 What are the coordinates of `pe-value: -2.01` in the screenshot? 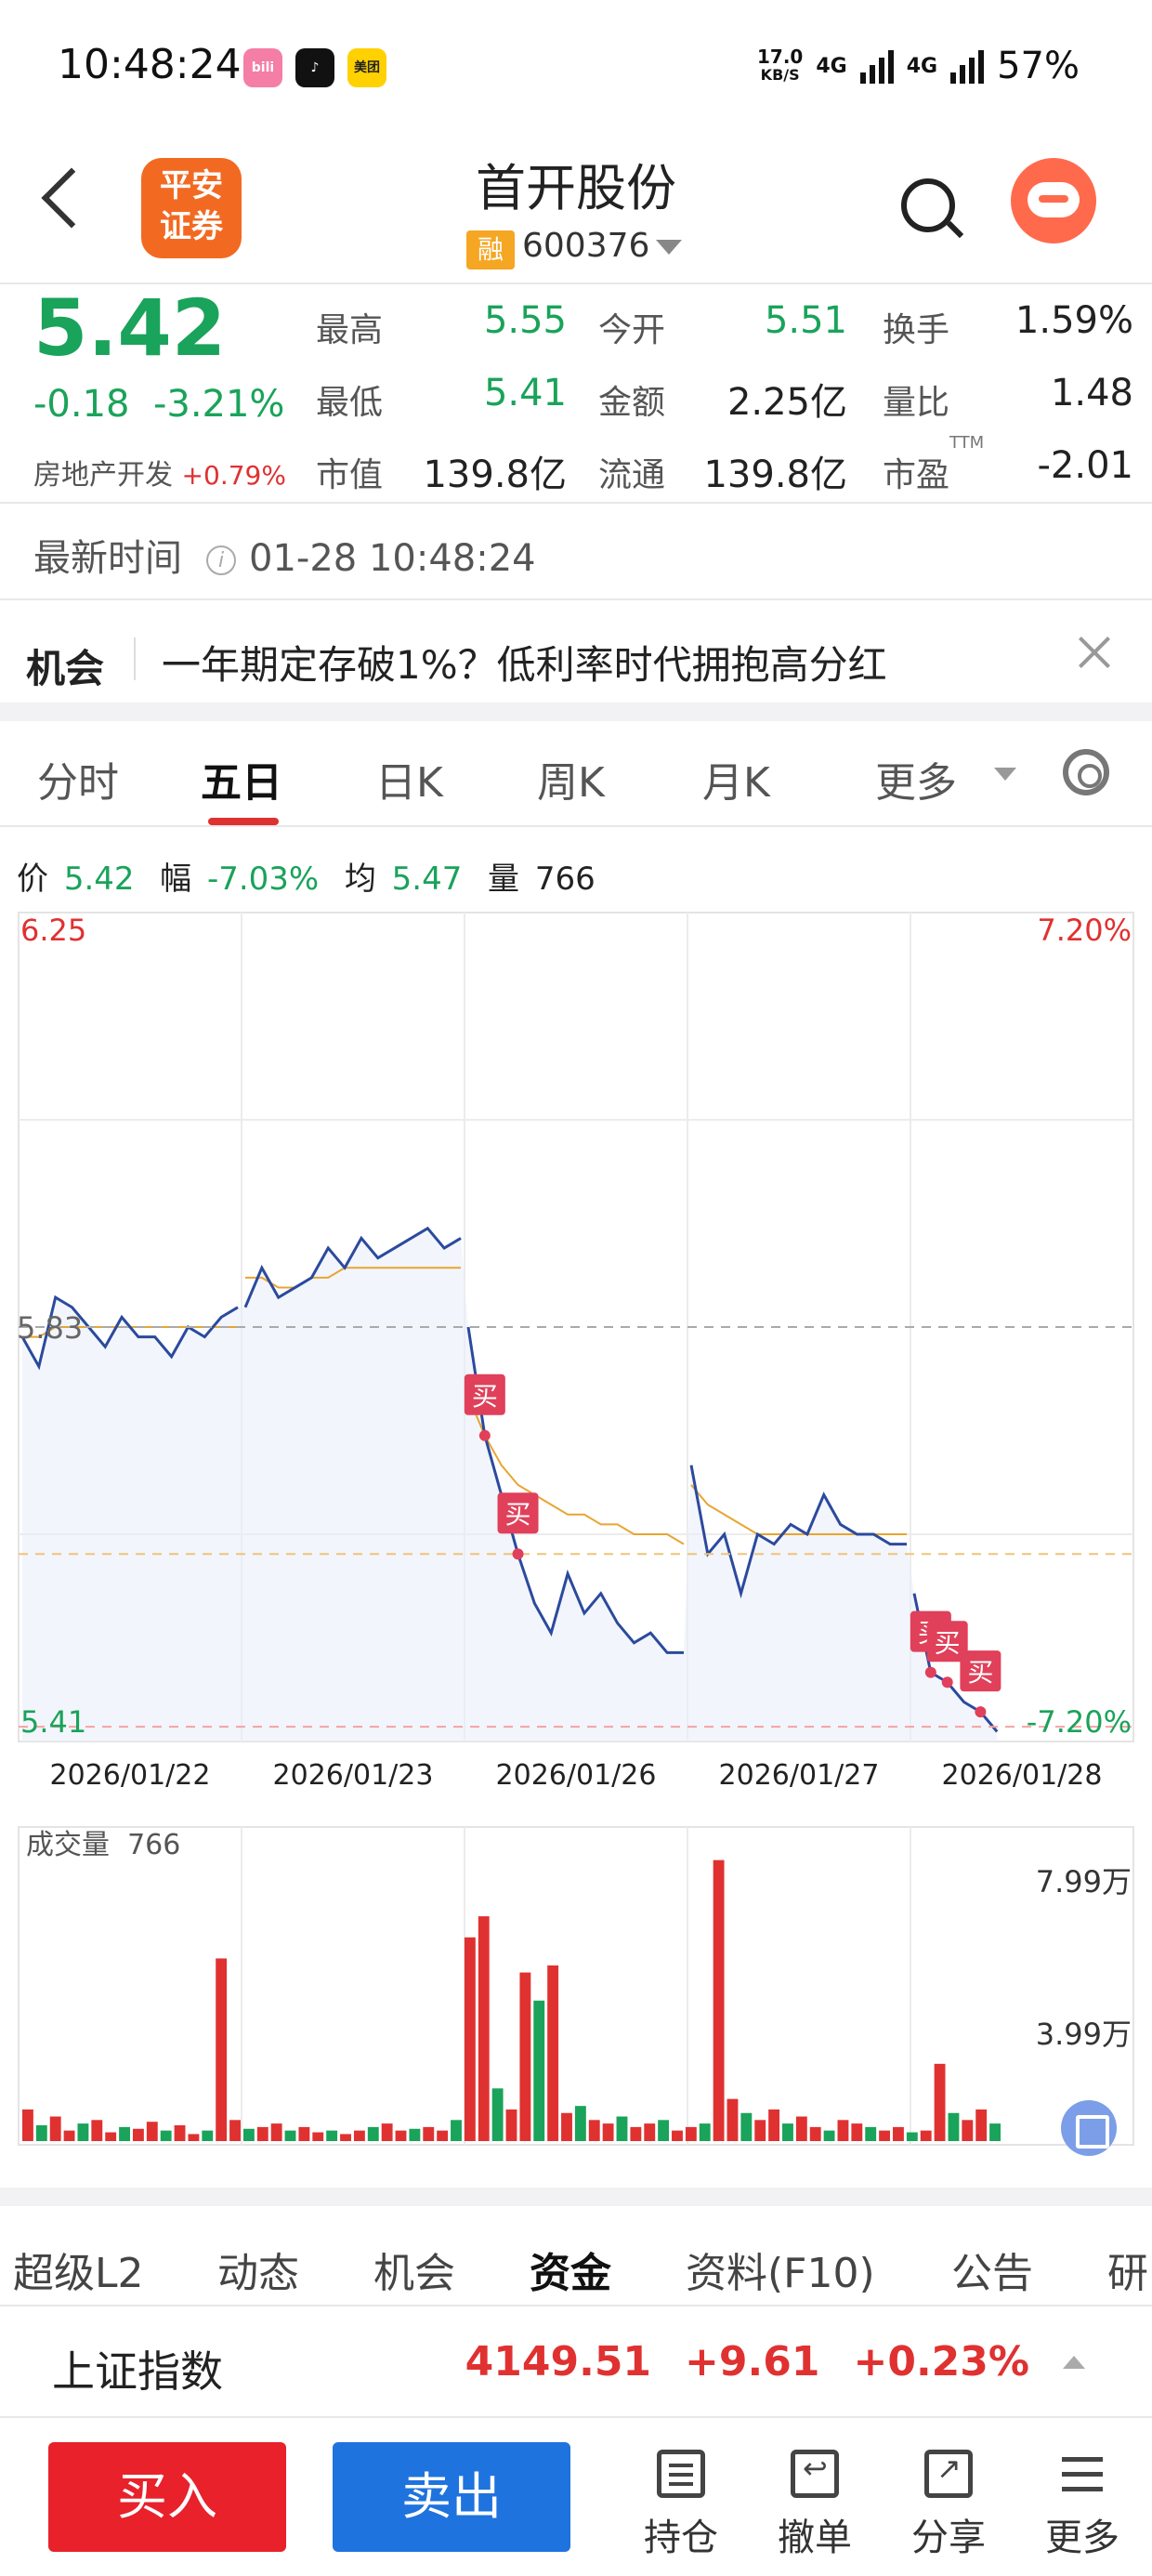 It's located at (1085, 465).